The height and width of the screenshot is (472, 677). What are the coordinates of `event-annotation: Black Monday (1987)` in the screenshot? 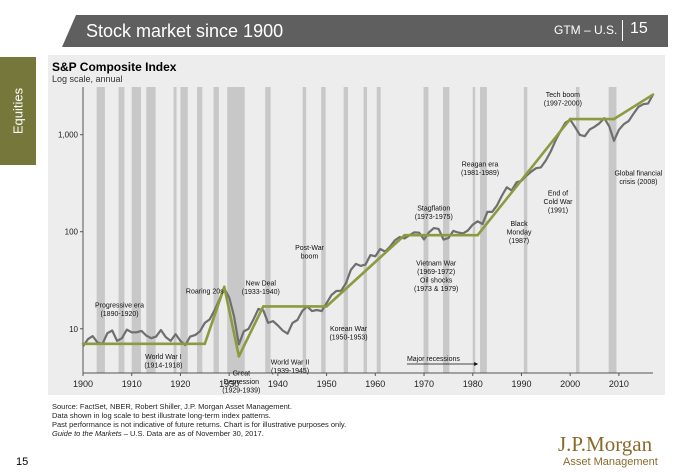 It's located at (519, 233).